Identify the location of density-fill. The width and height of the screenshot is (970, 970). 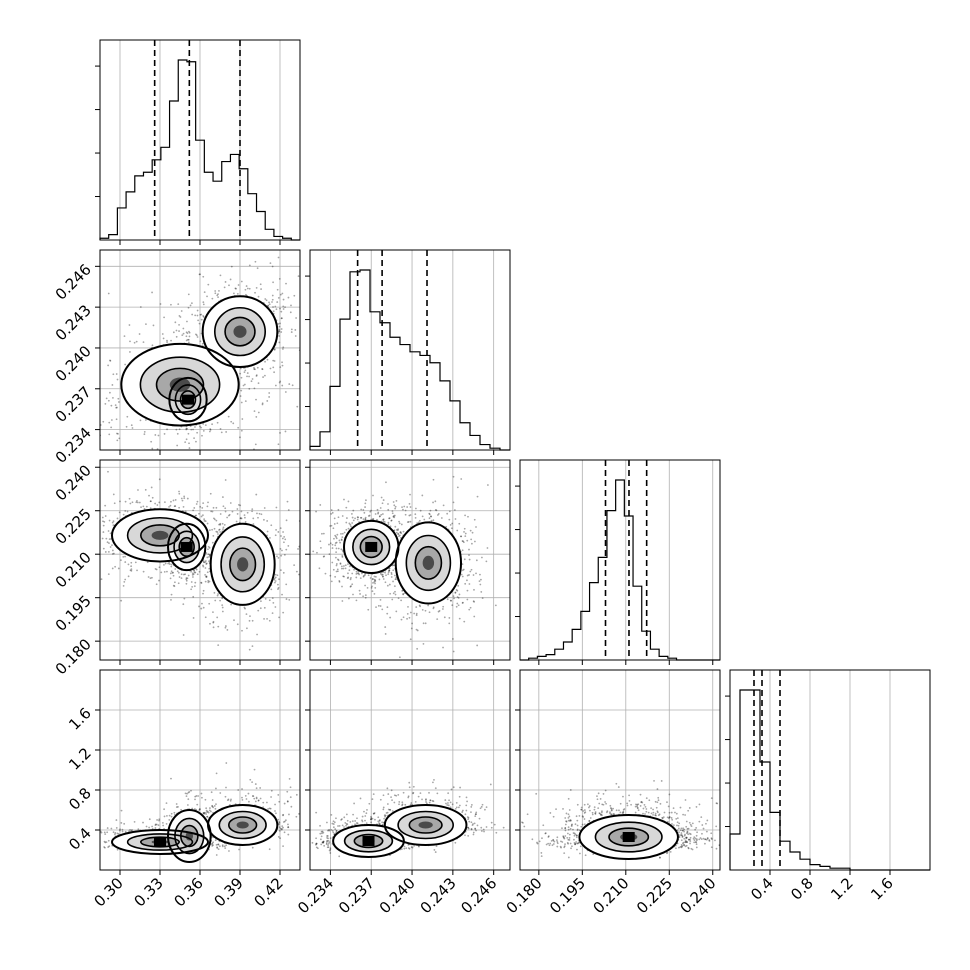
(180, 384).